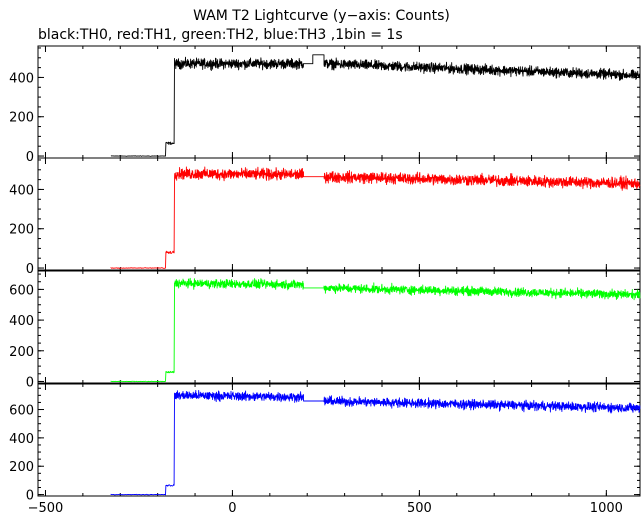  I want to click on chart-title: WAM T2 Lightcurve (y−axis: Counts), so click(321, 16).